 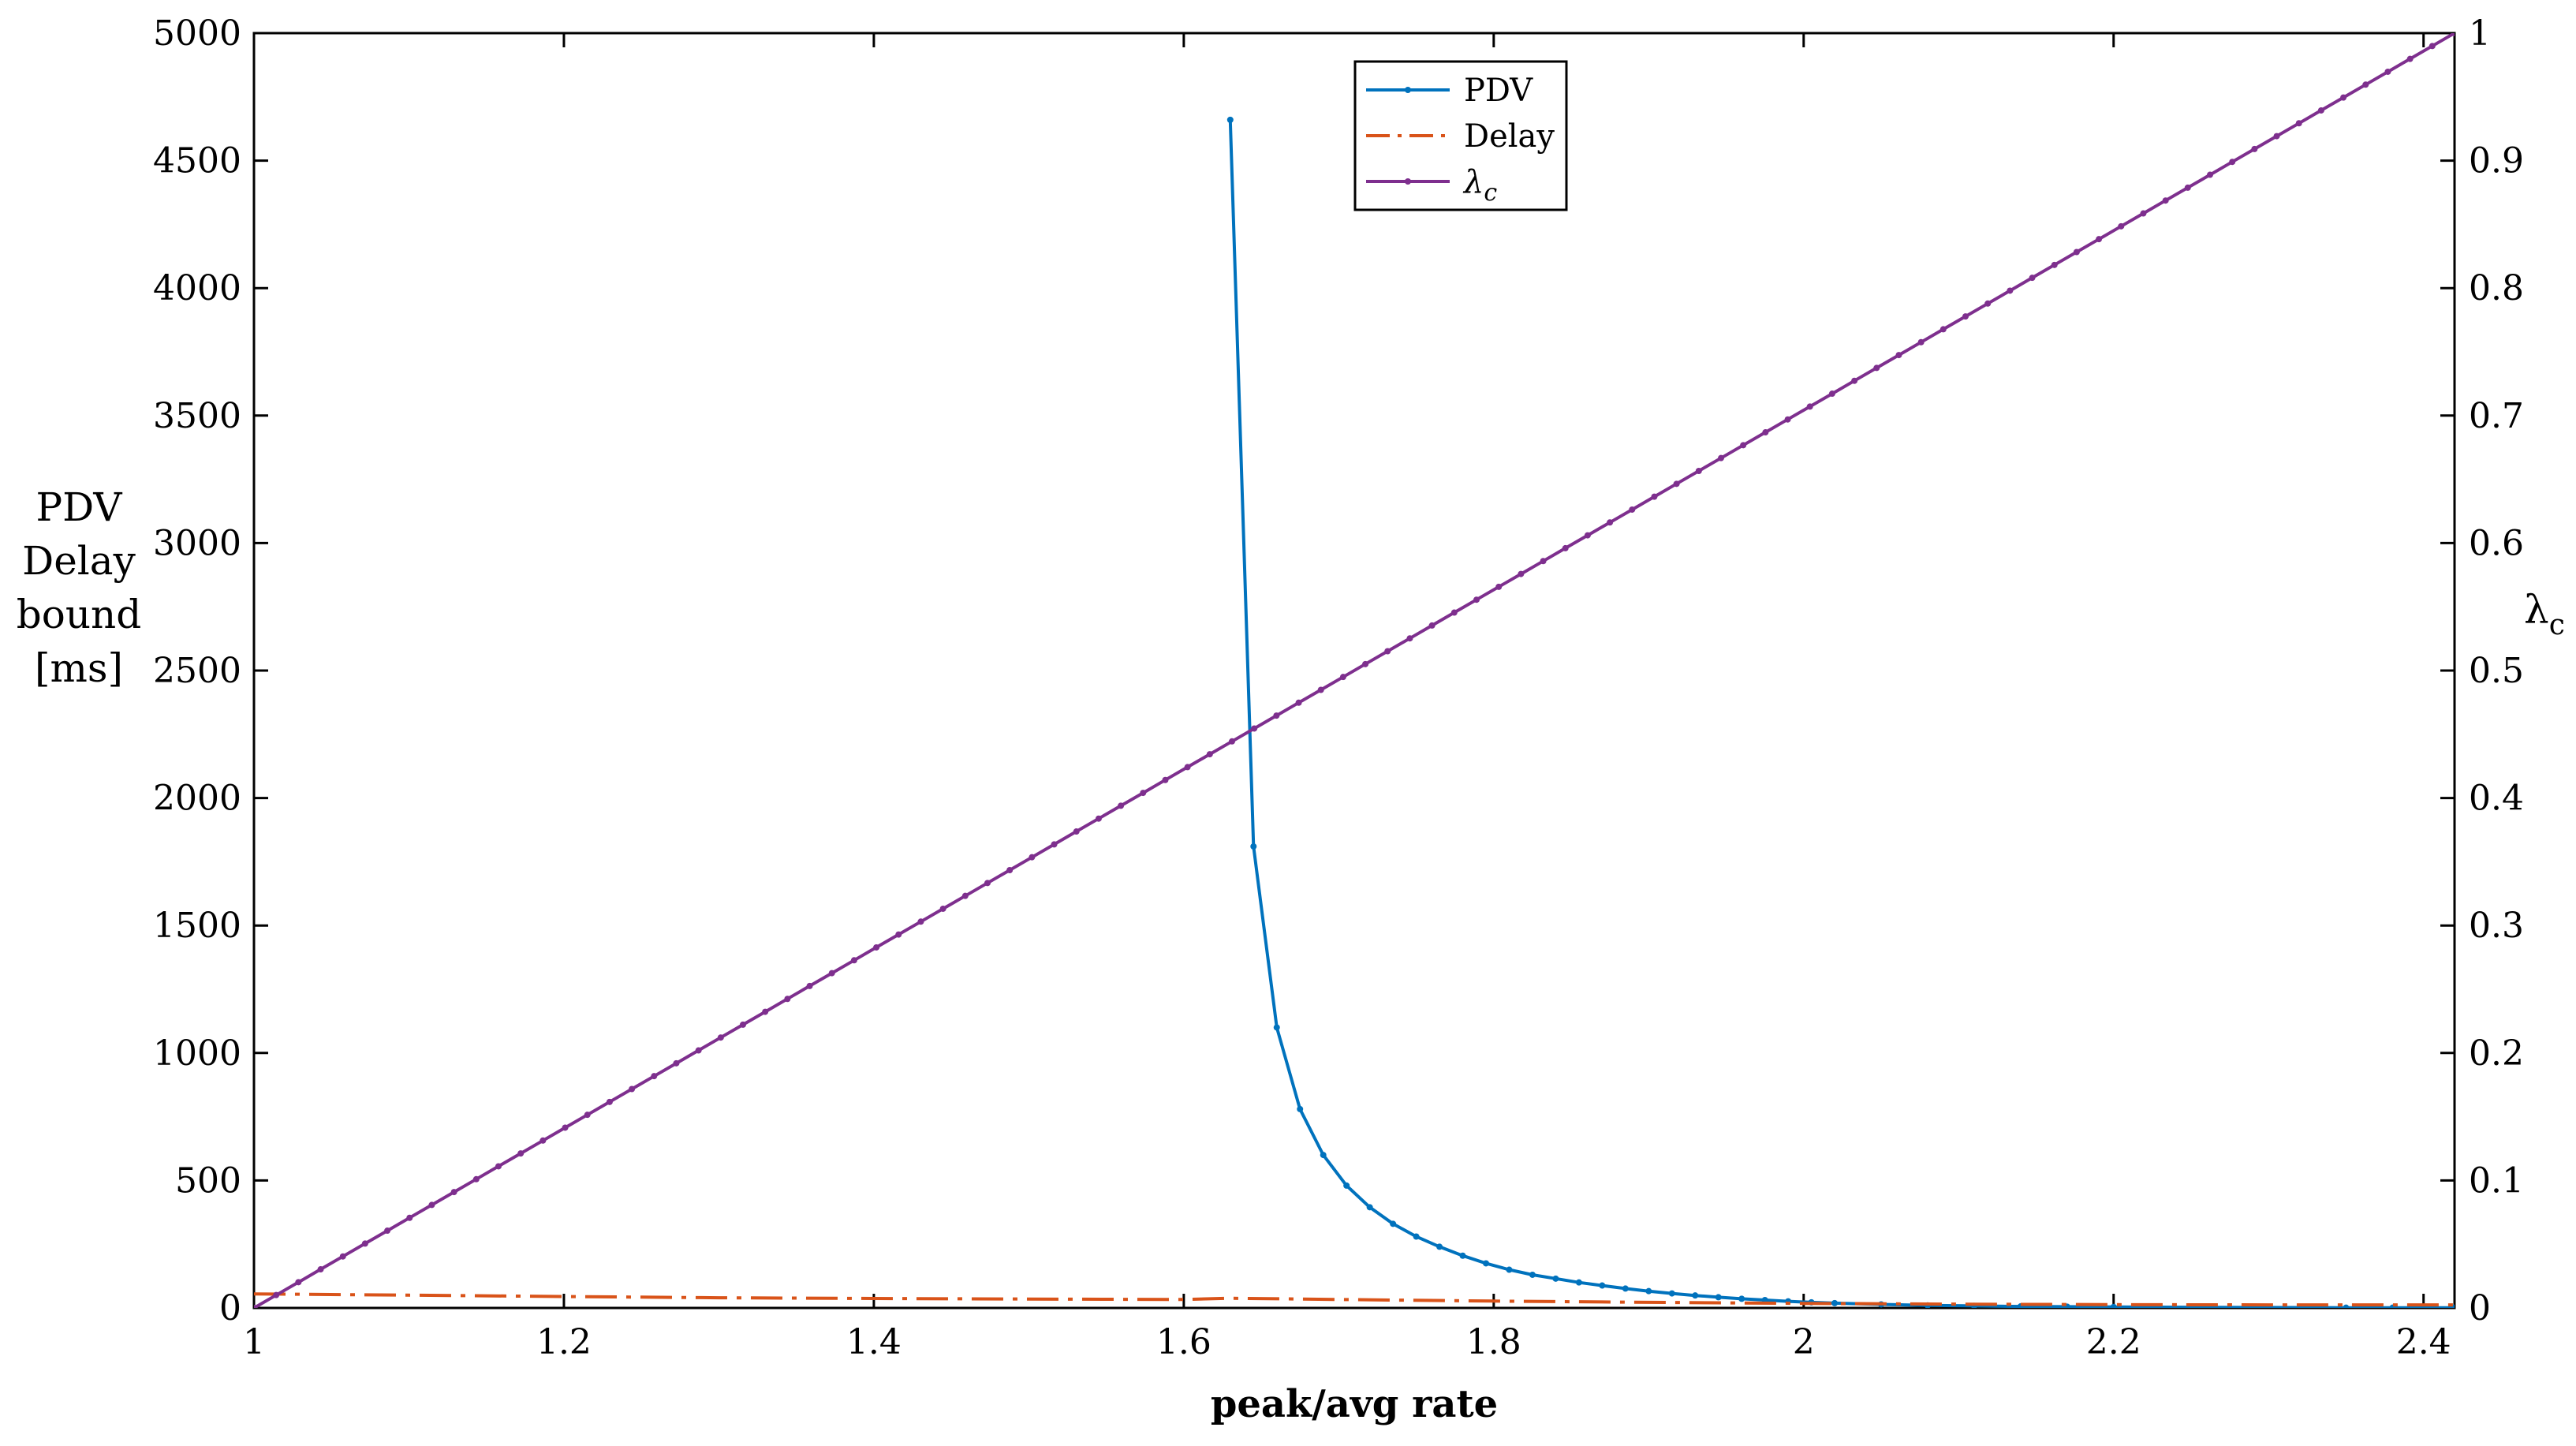 What do you see at coordinates (2480, 1308) in the screenshot?
I see `y-right-tick-label: 0` at bounding box center [2480, 1308].